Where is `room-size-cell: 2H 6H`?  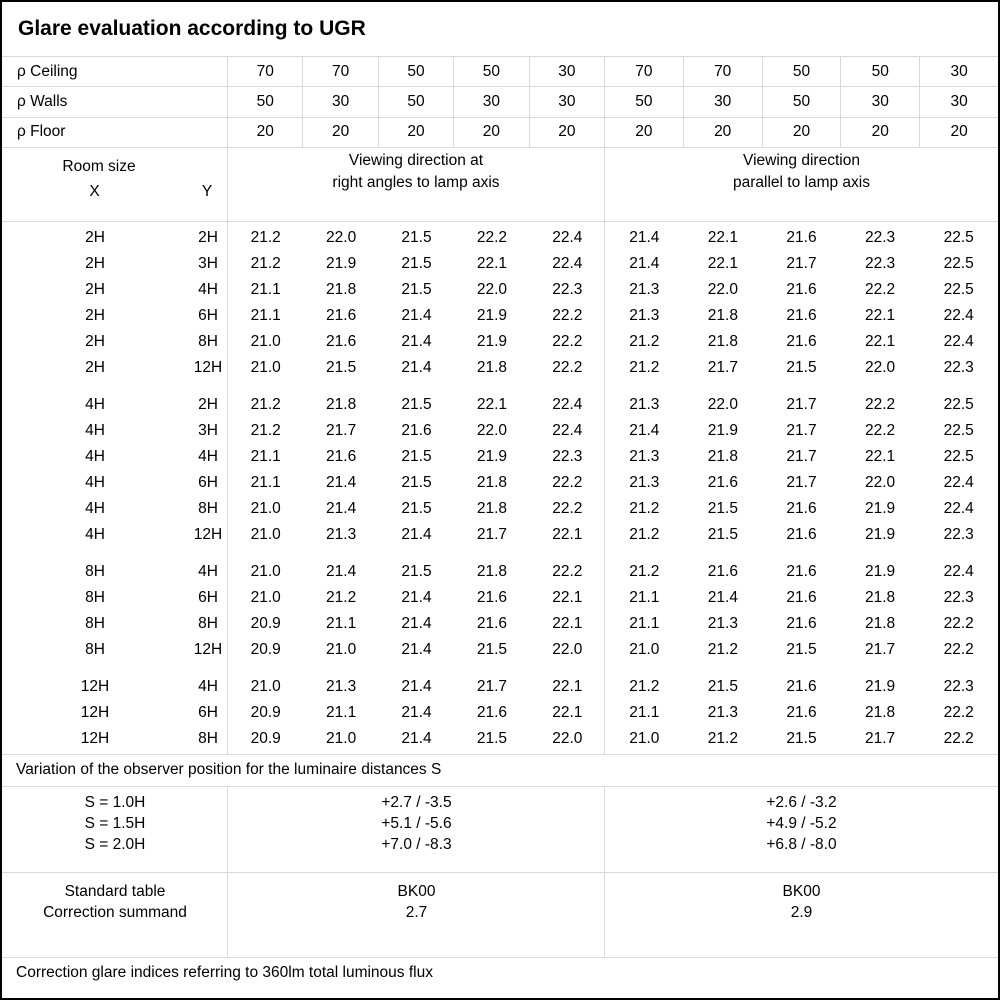
room-size-cell: 2H 6H is located at coordinates (115, 316).